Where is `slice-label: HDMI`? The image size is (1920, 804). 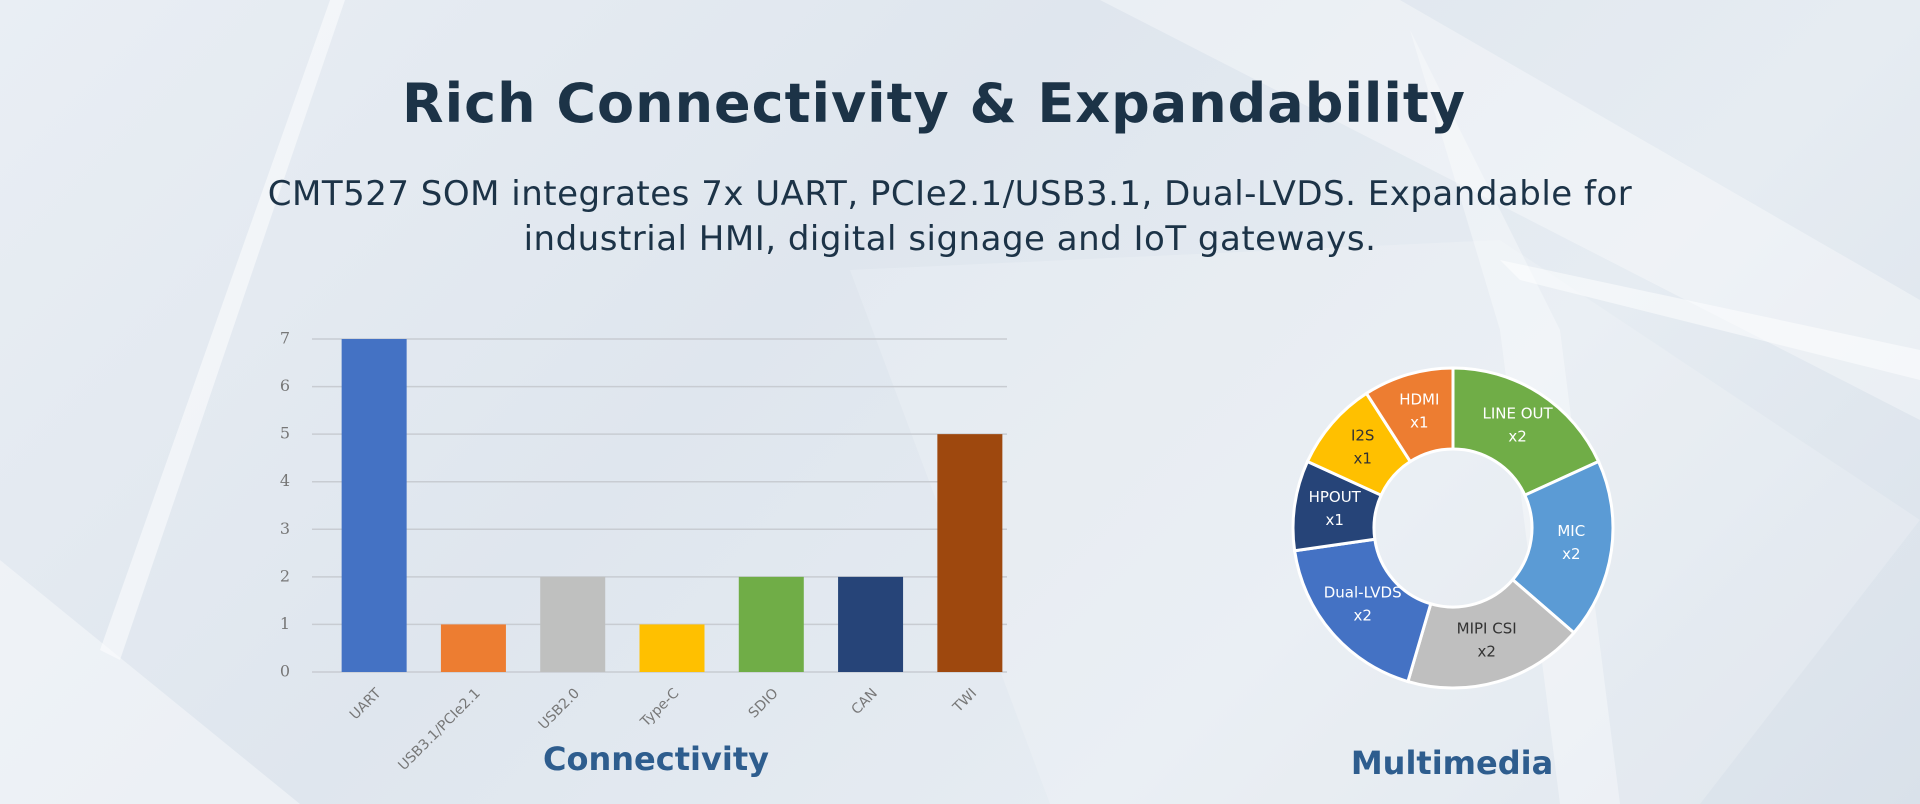 slice-label: HDMI is located at coordinates (1419, 399).